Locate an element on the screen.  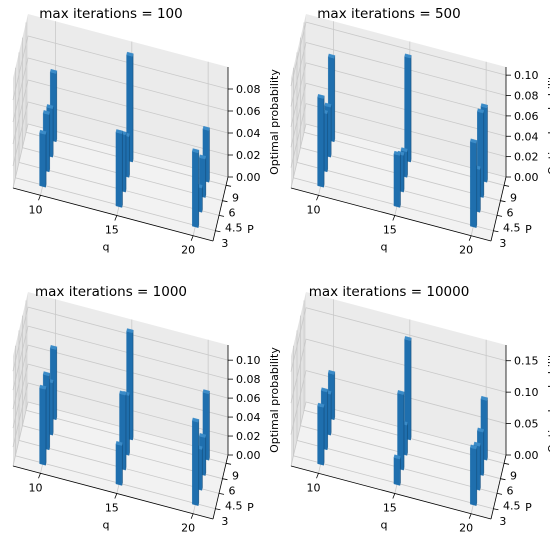
p-tick-label: 6 is located at coordinates (231, 491).